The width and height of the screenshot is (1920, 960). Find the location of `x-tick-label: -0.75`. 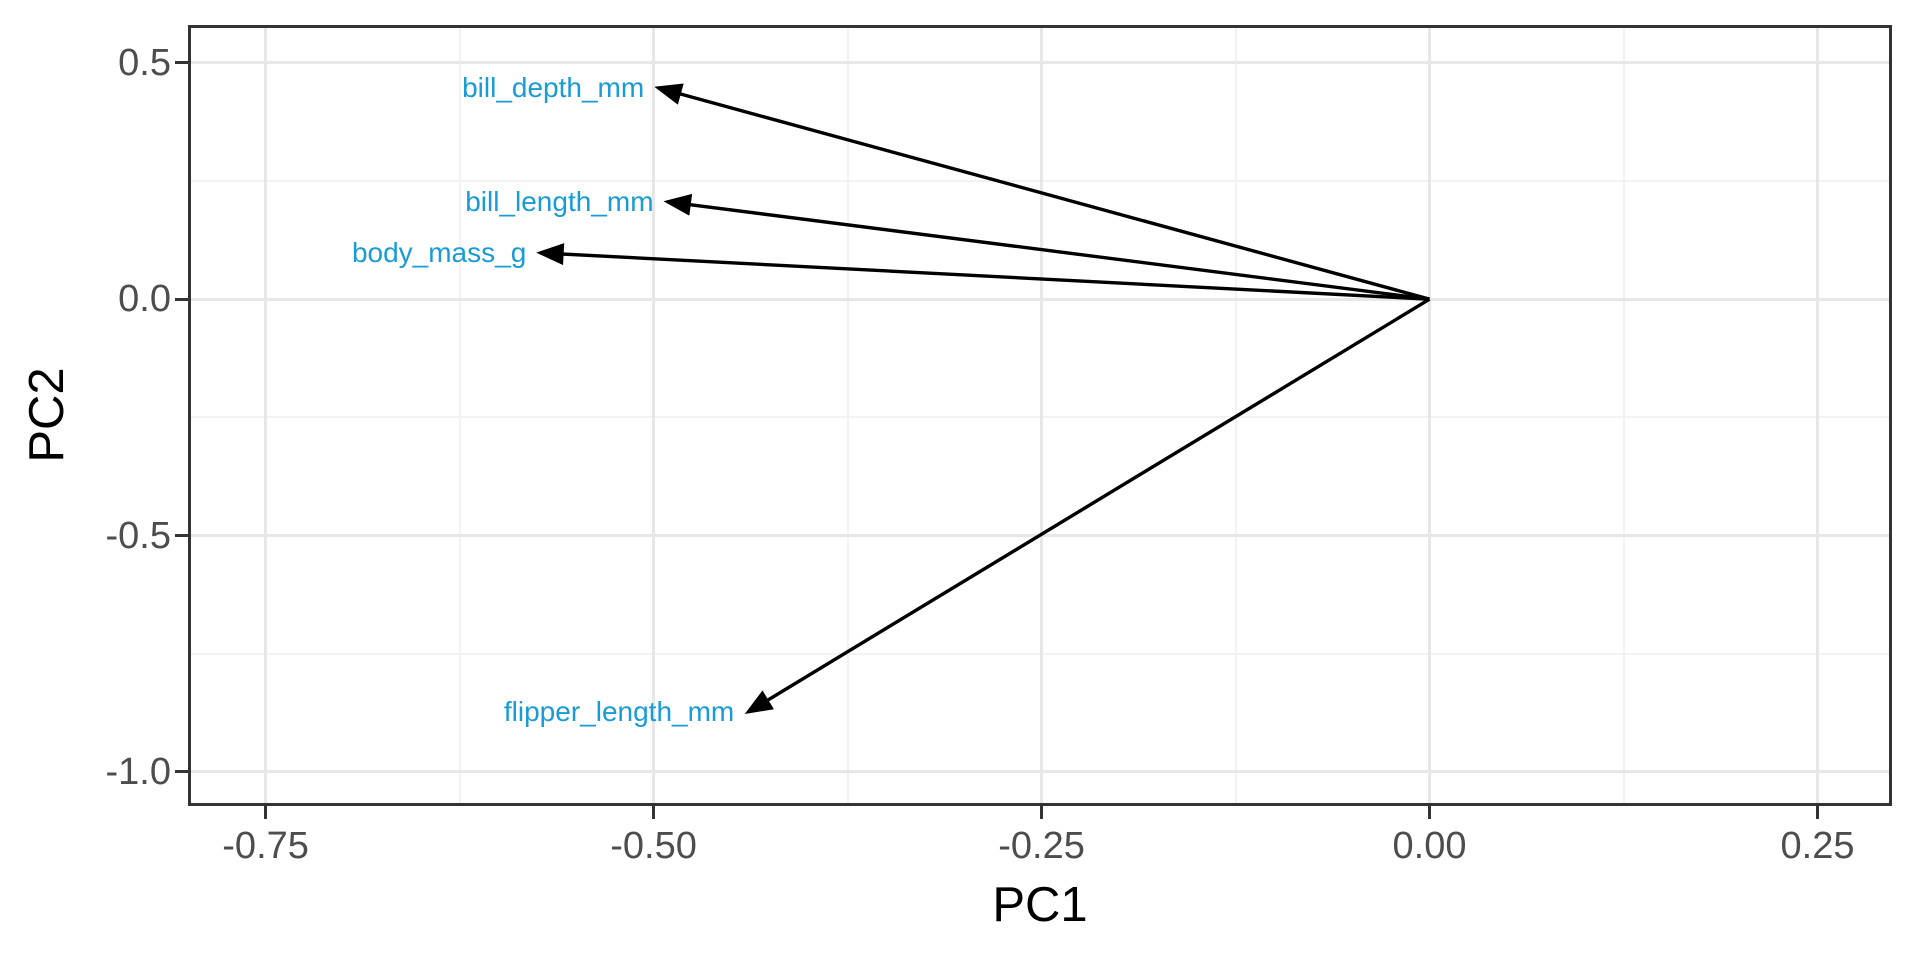

x-tick-label: -0.75 is located at coordinates (265, 846).